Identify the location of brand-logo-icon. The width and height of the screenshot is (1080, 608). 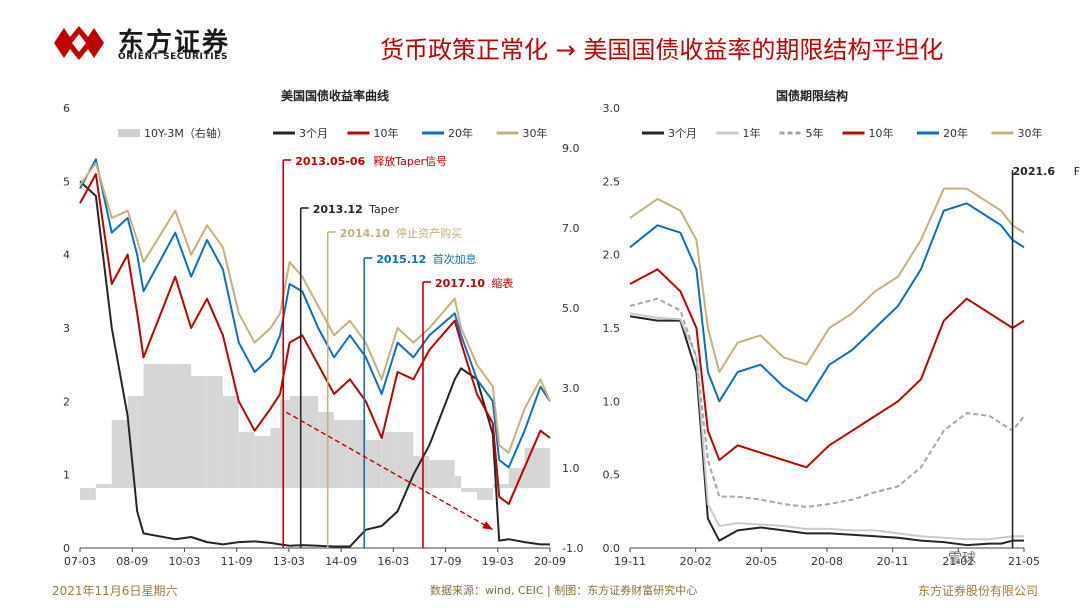
(79, 45).